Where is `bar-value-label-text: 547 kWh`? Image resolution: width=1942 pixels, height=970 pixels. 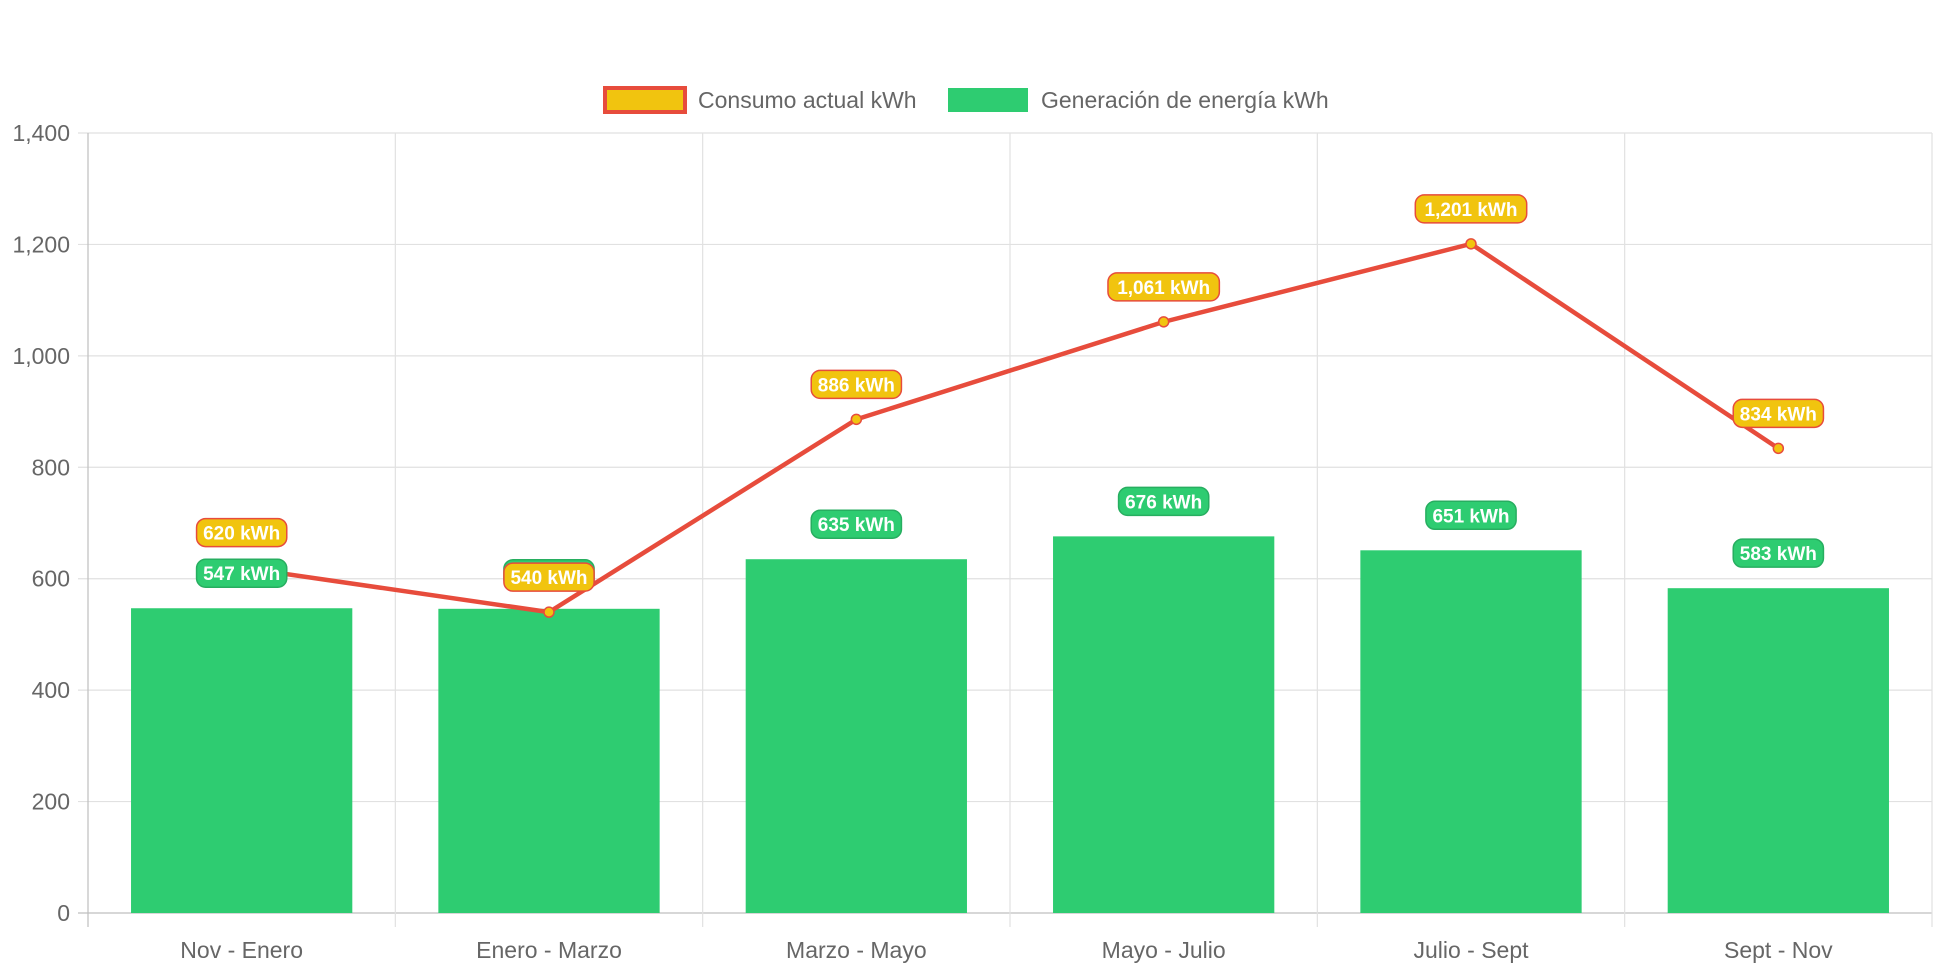 bar-value-label-text: 547 kWh is located at coordinates (241, 574).